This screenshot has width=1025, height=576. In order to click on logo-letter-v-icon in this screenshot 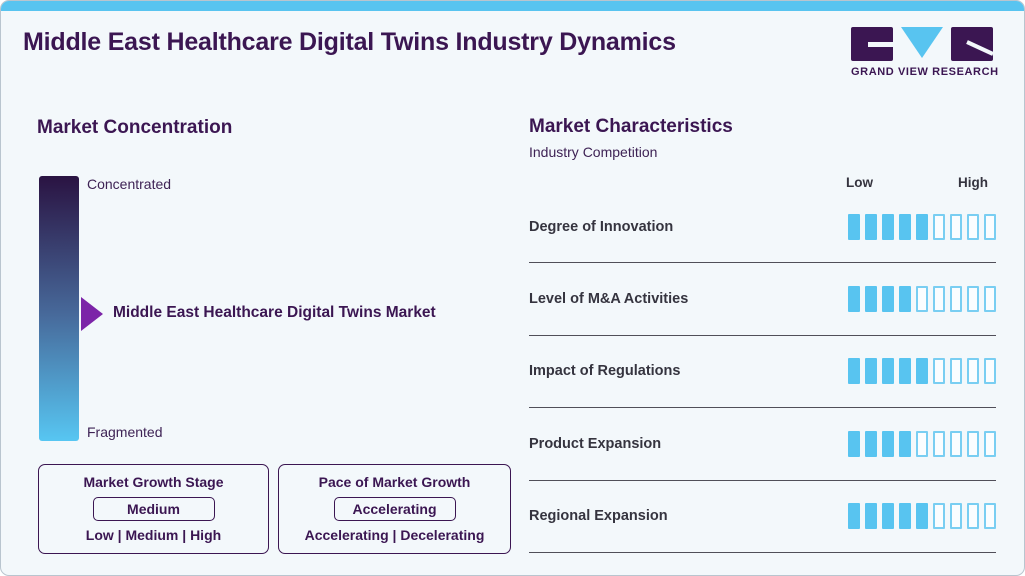, I will do `click(922, 42)`.